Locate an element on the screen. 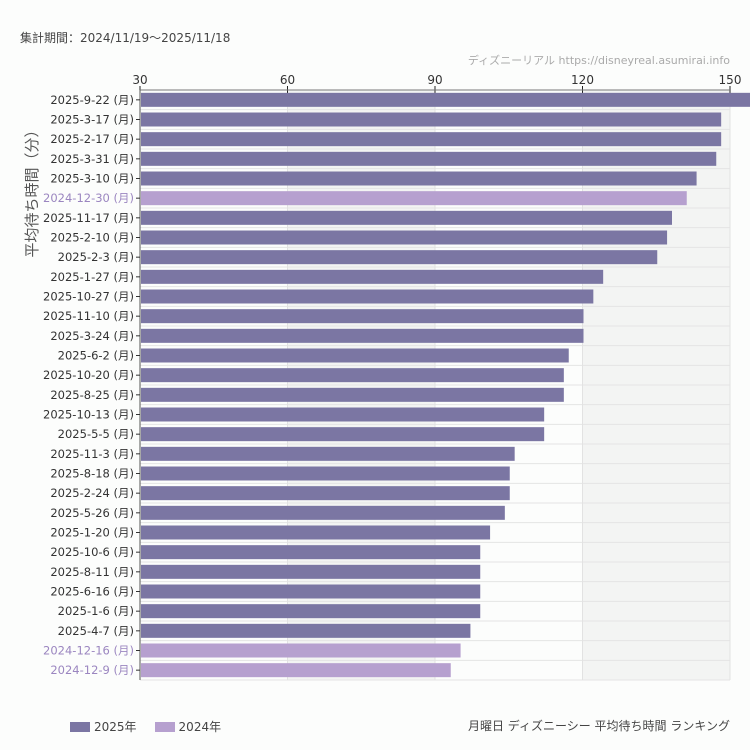  y-tick-label: 2025-2-3 (月) is located at coordinates (96, 257).